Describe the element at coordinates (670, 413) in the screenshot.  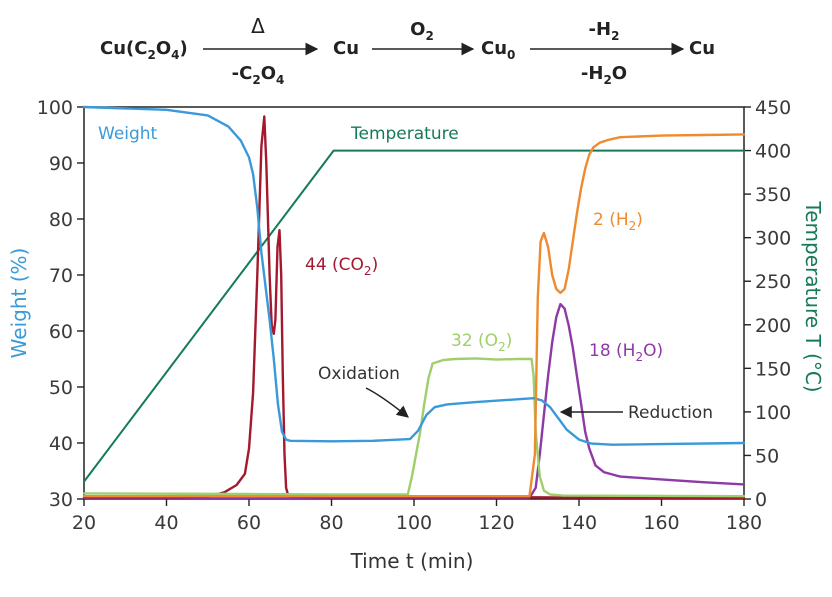
I see `reduction-annotation: Reduction` at that location.